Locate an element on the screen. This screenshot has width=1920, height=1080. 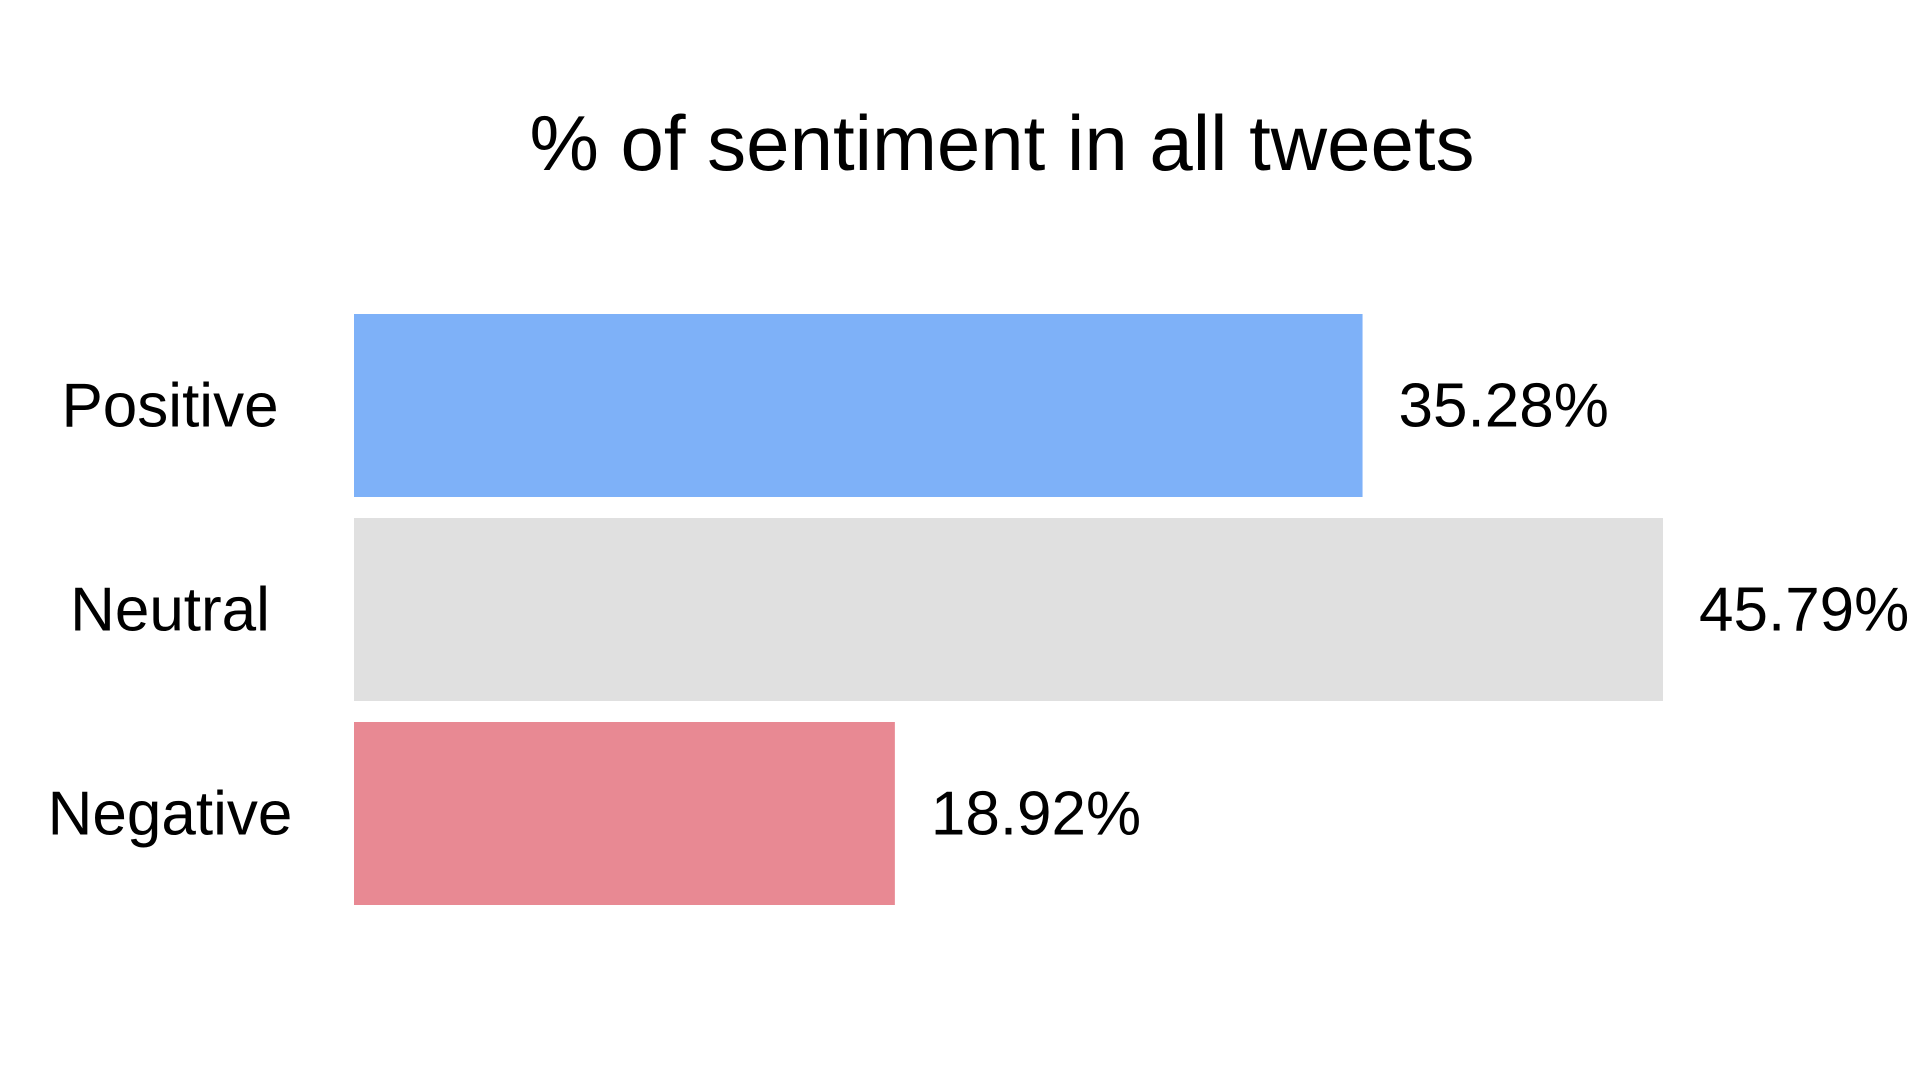
bar-negative is located at coordinates (624, 813).